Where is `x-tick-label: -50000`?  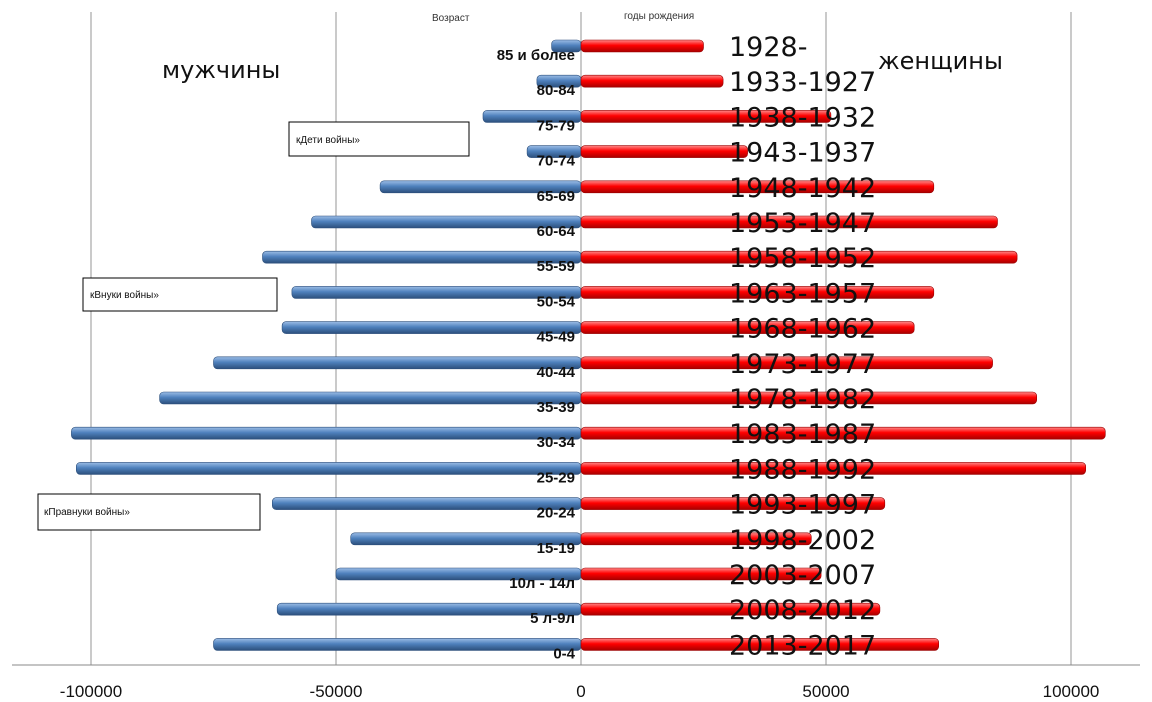 x-tick-label: -50000 is located at coordinates (336, 691).